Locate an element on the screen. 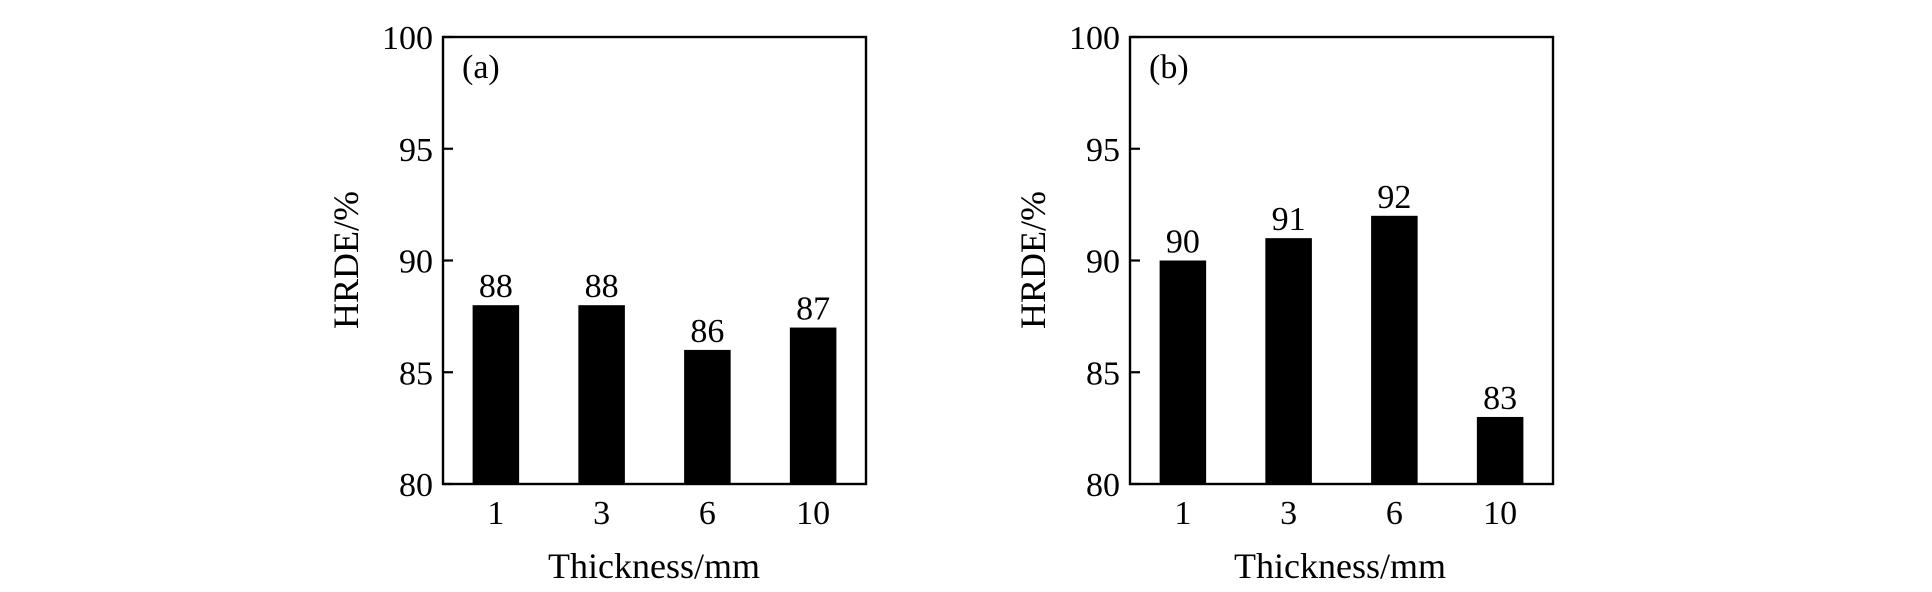 The image size is (1932, 592). data-label: 87 is located at coordinates (813, 309).